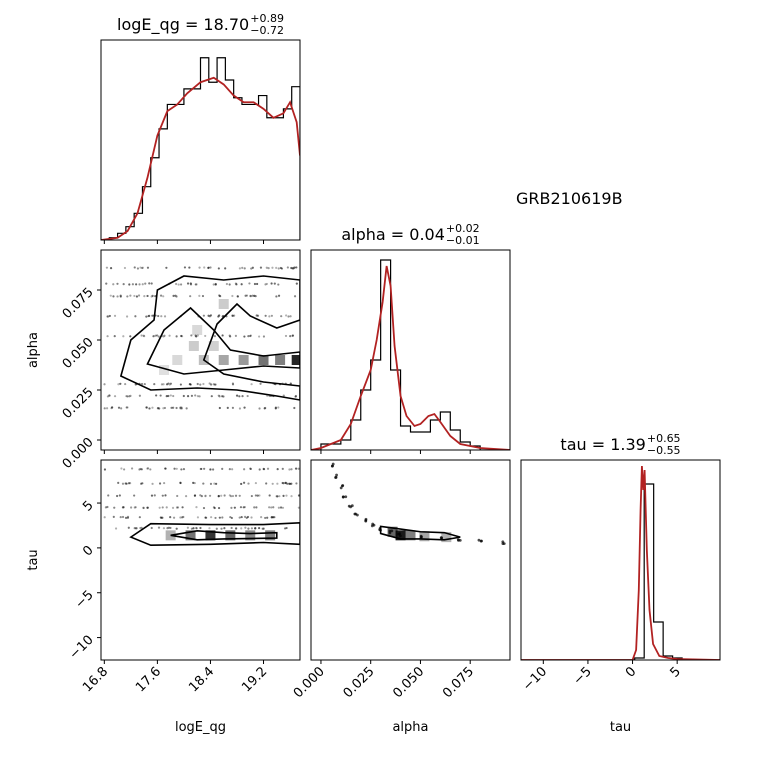 This screenshot has height=760, width=760. Describe the element at coordinates (78, 303) in the screenshot. I see `y-tick-label-alpha: 0.075` at that location.